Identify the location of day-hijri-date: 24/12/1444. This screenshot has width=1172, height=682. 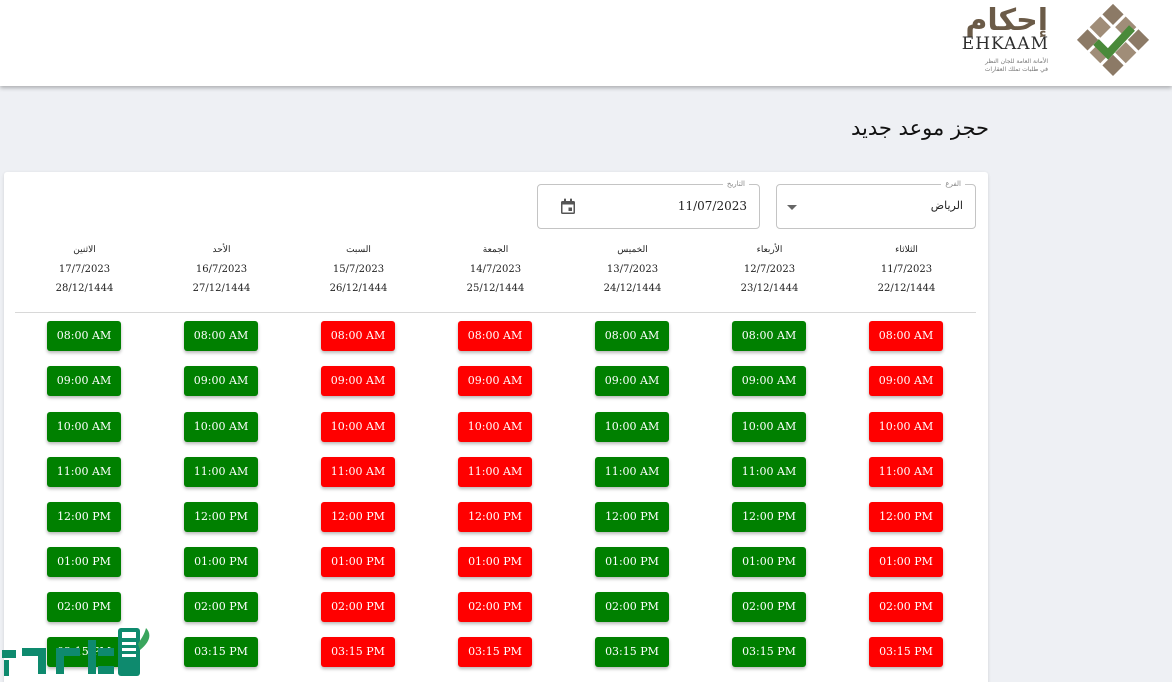
(632, 288).